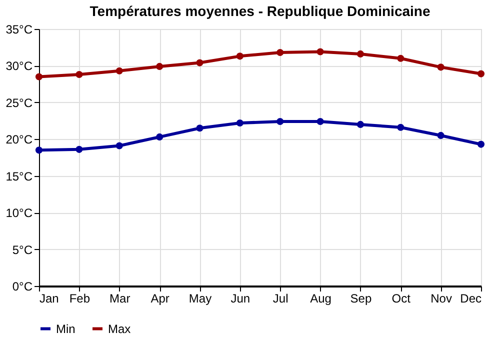  What do you see at coordinates (361, 299) in the screenshot?
I see `x-tick-label: Sep` at bounding box center [361, 299].